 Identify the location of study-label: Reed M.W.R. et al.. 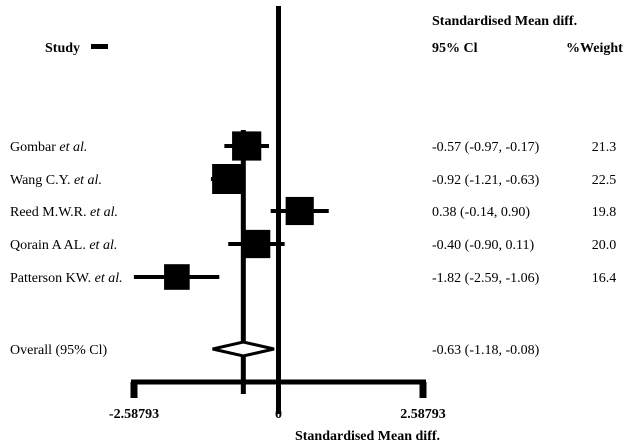
(64, 212).